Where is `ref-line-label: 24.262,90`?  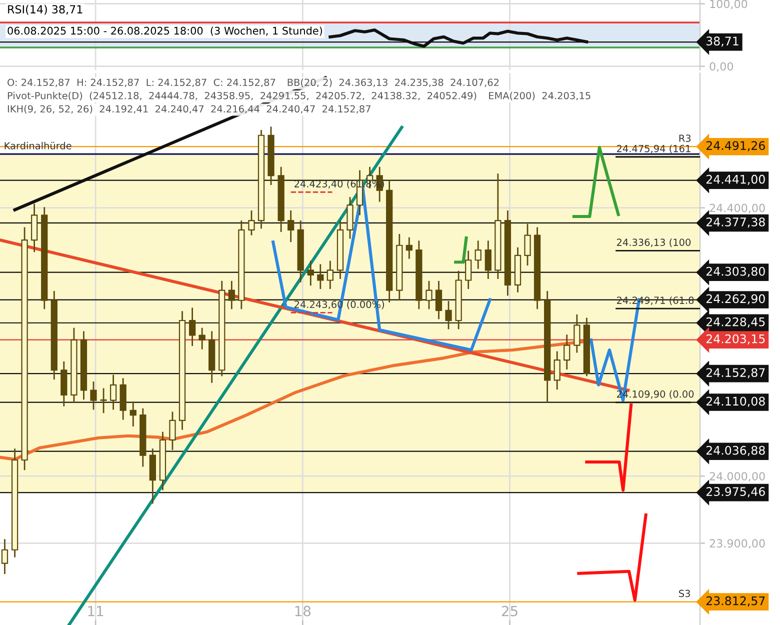
ref-line-label: 24.262,90 is located at coordinates (735, 299).